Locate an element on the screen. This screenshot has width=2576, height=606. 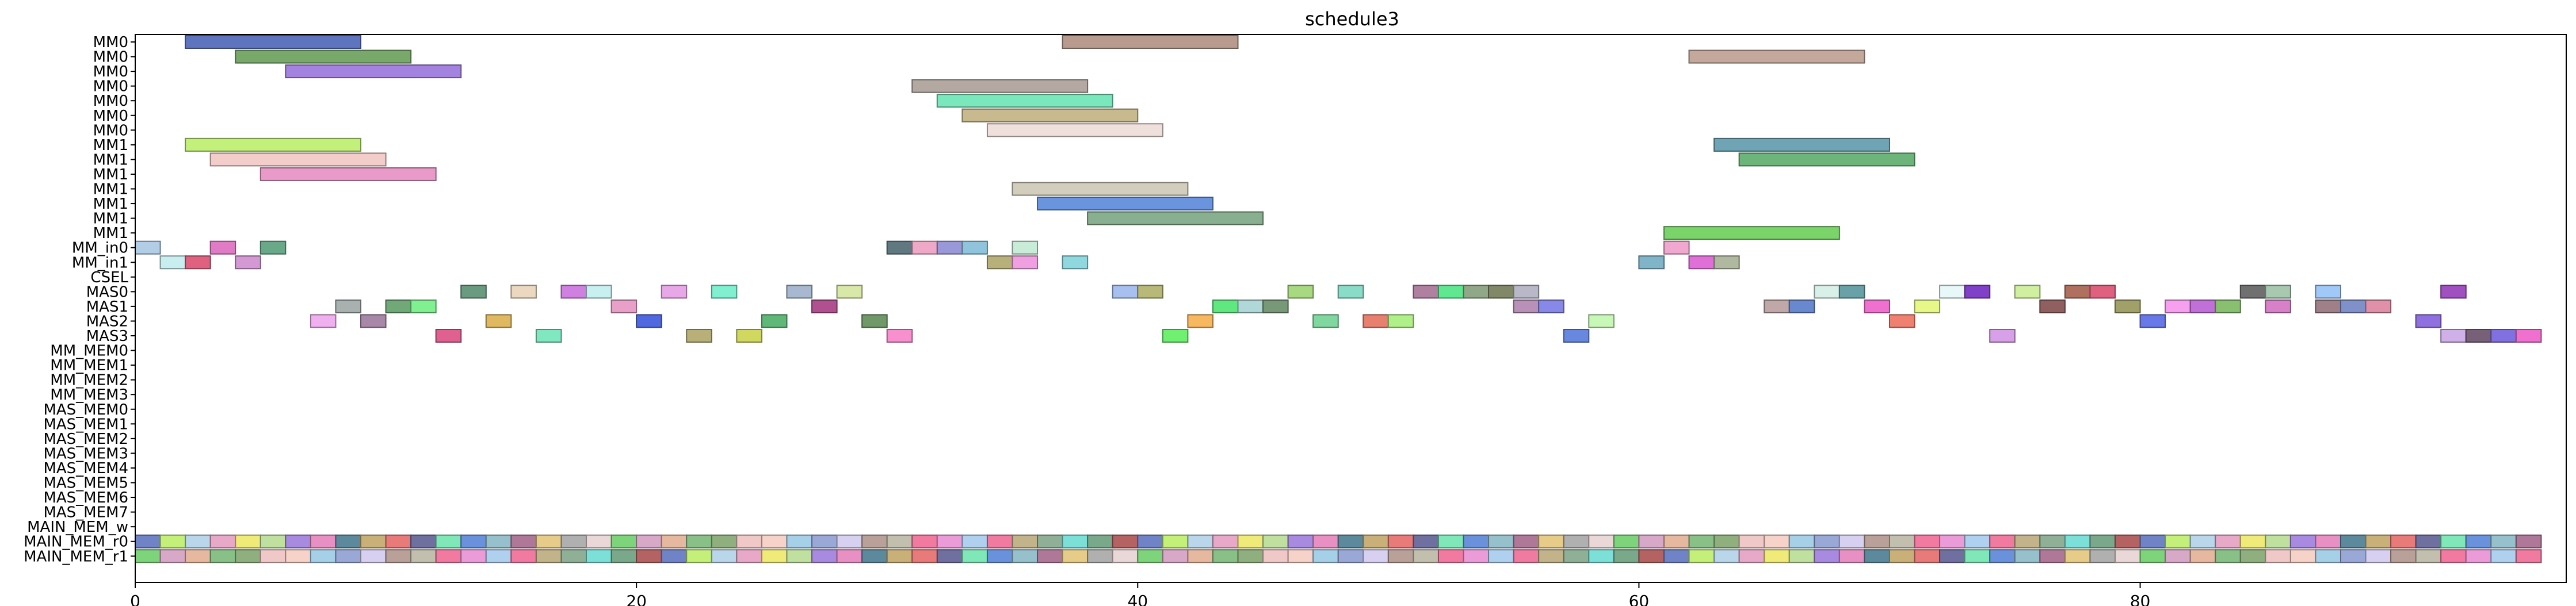
row-label: MAS_MEM5 is located at coordinates (85, 483).